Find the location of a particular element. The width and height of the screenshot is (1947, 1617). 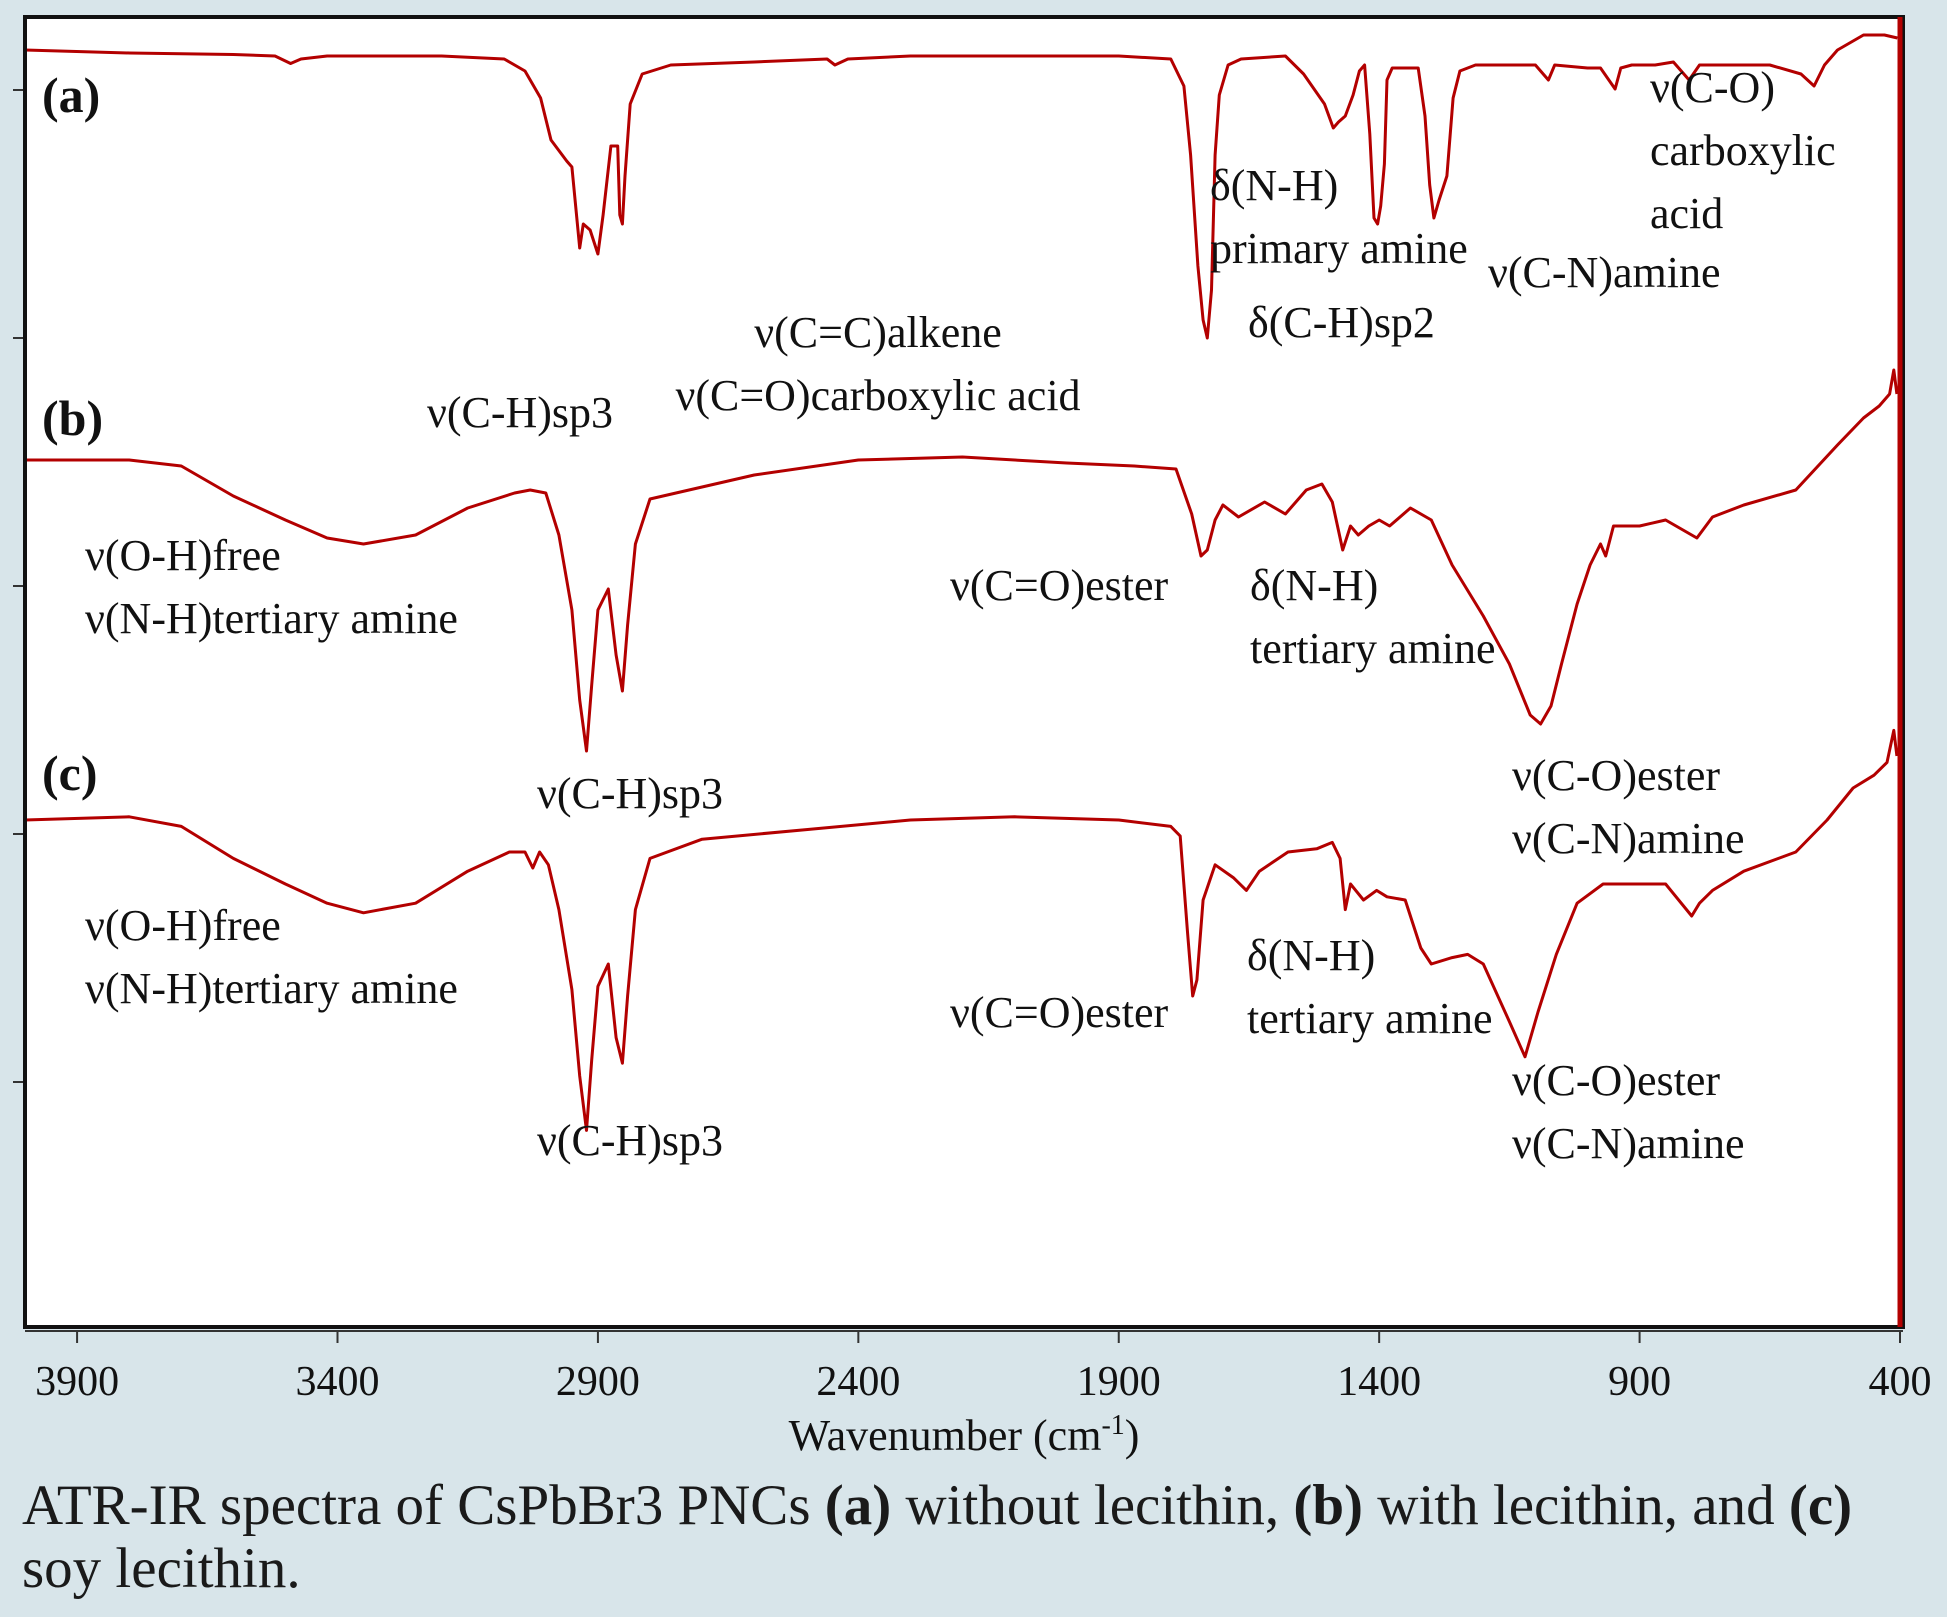

peak-annotation: carboxylic is located at coordinates (1743, 150).